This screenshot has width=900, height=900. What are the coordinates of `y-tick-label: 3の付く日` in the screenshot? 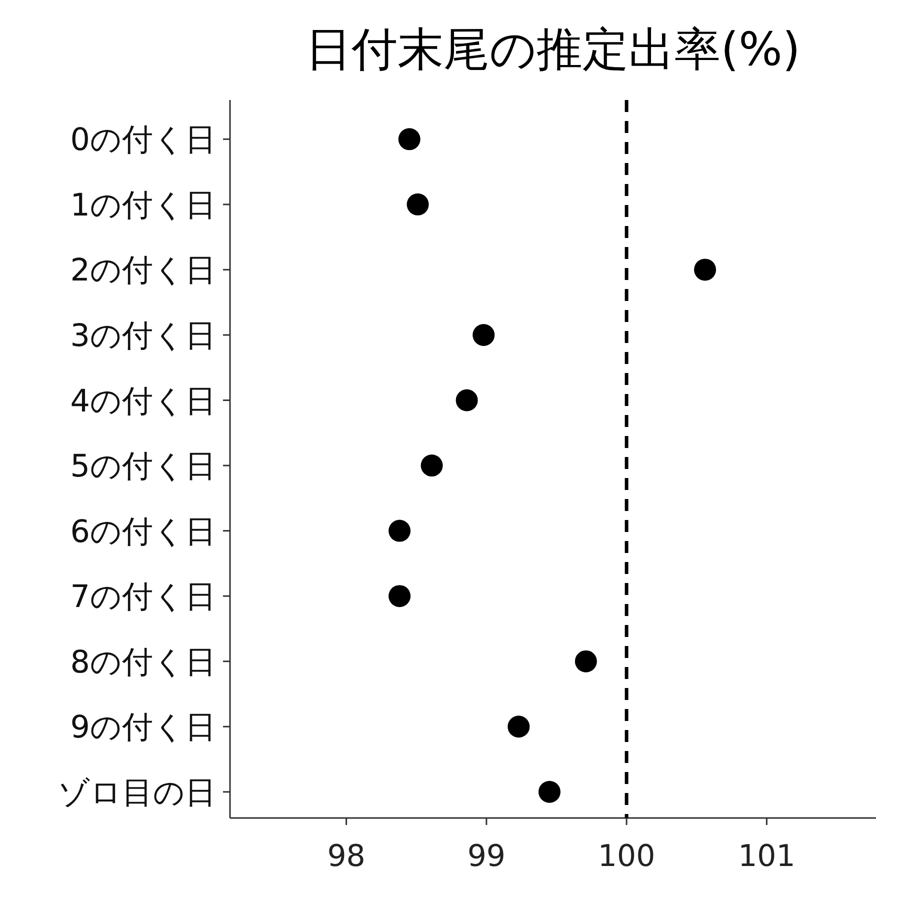 It's located at (143, 336).